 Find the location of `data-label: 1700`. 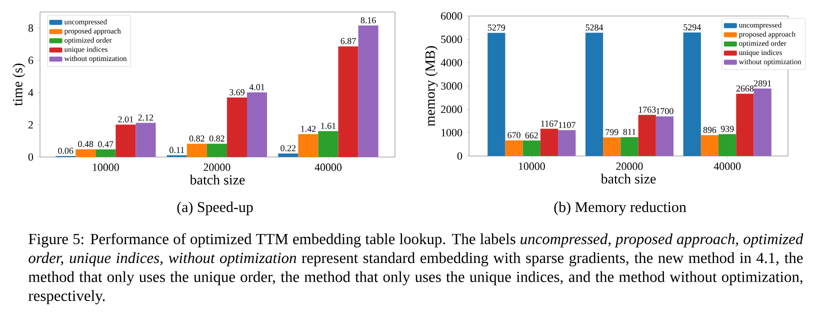

data-label: 1700 is located at coordinates (665, 111).